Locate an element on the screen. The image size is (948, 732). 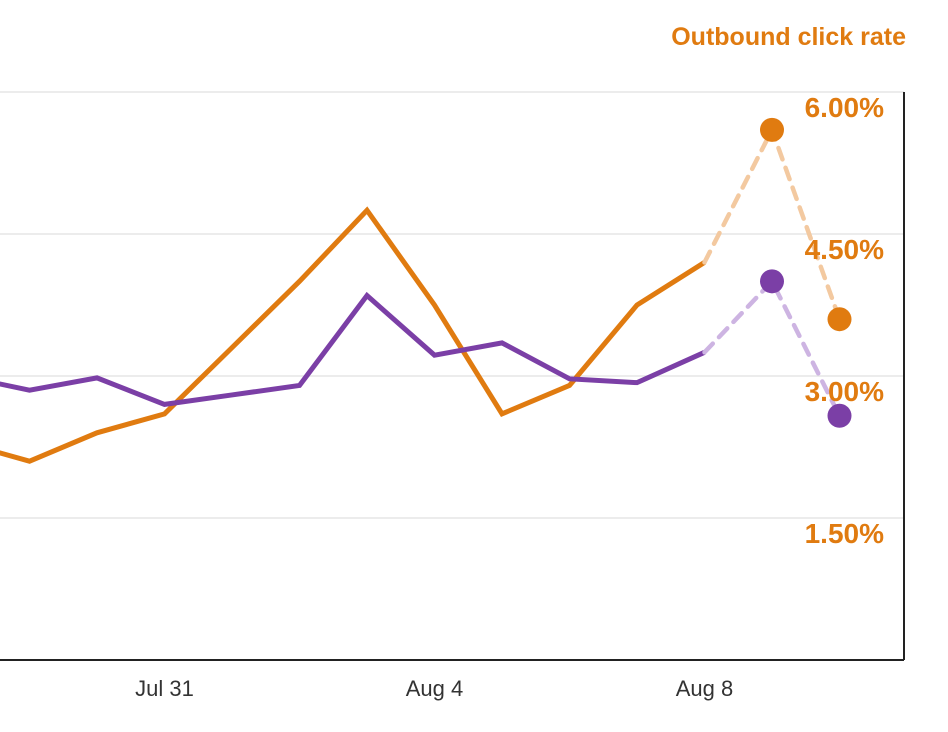
y-tick-label: 1.50% is located at coordinates (844, 533).